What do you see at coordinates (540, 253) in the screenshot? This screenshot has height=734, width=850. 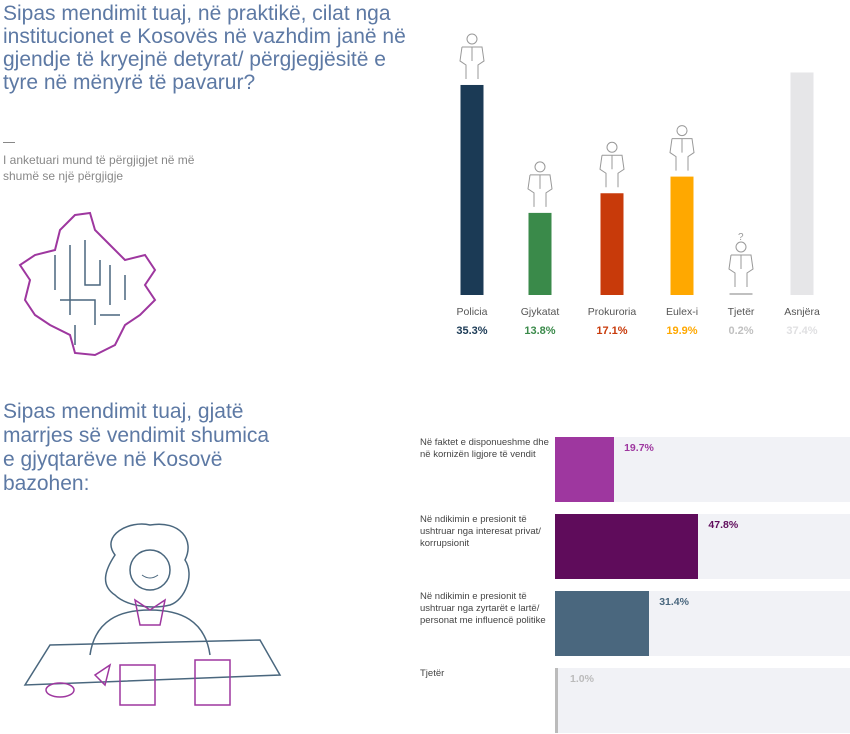 I see `bar-gjykatat` at bounding box center [540, 253].